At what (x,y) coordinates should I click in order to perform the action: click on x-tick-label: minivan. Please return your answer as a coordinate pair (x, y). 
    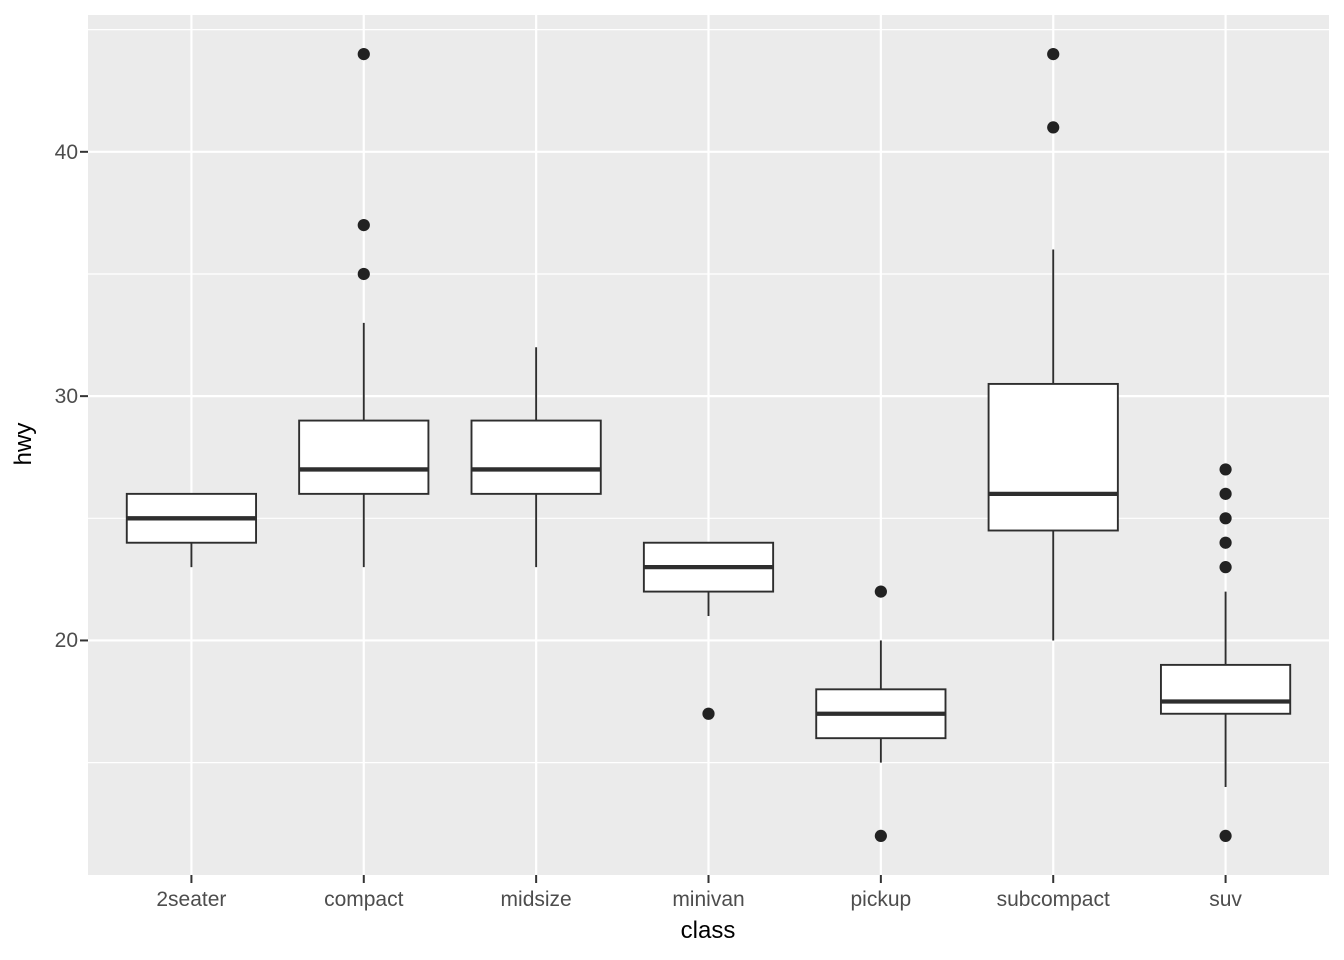
    Looking at the image, I should click on (708, 899).